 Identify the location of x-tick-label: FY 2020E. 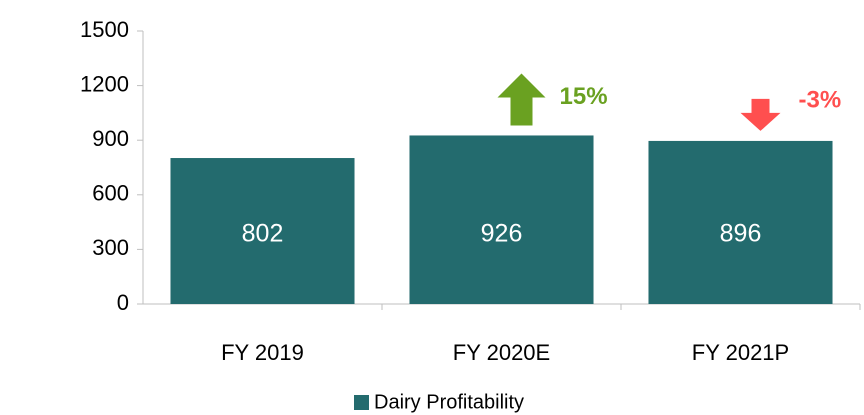
(501, 352).